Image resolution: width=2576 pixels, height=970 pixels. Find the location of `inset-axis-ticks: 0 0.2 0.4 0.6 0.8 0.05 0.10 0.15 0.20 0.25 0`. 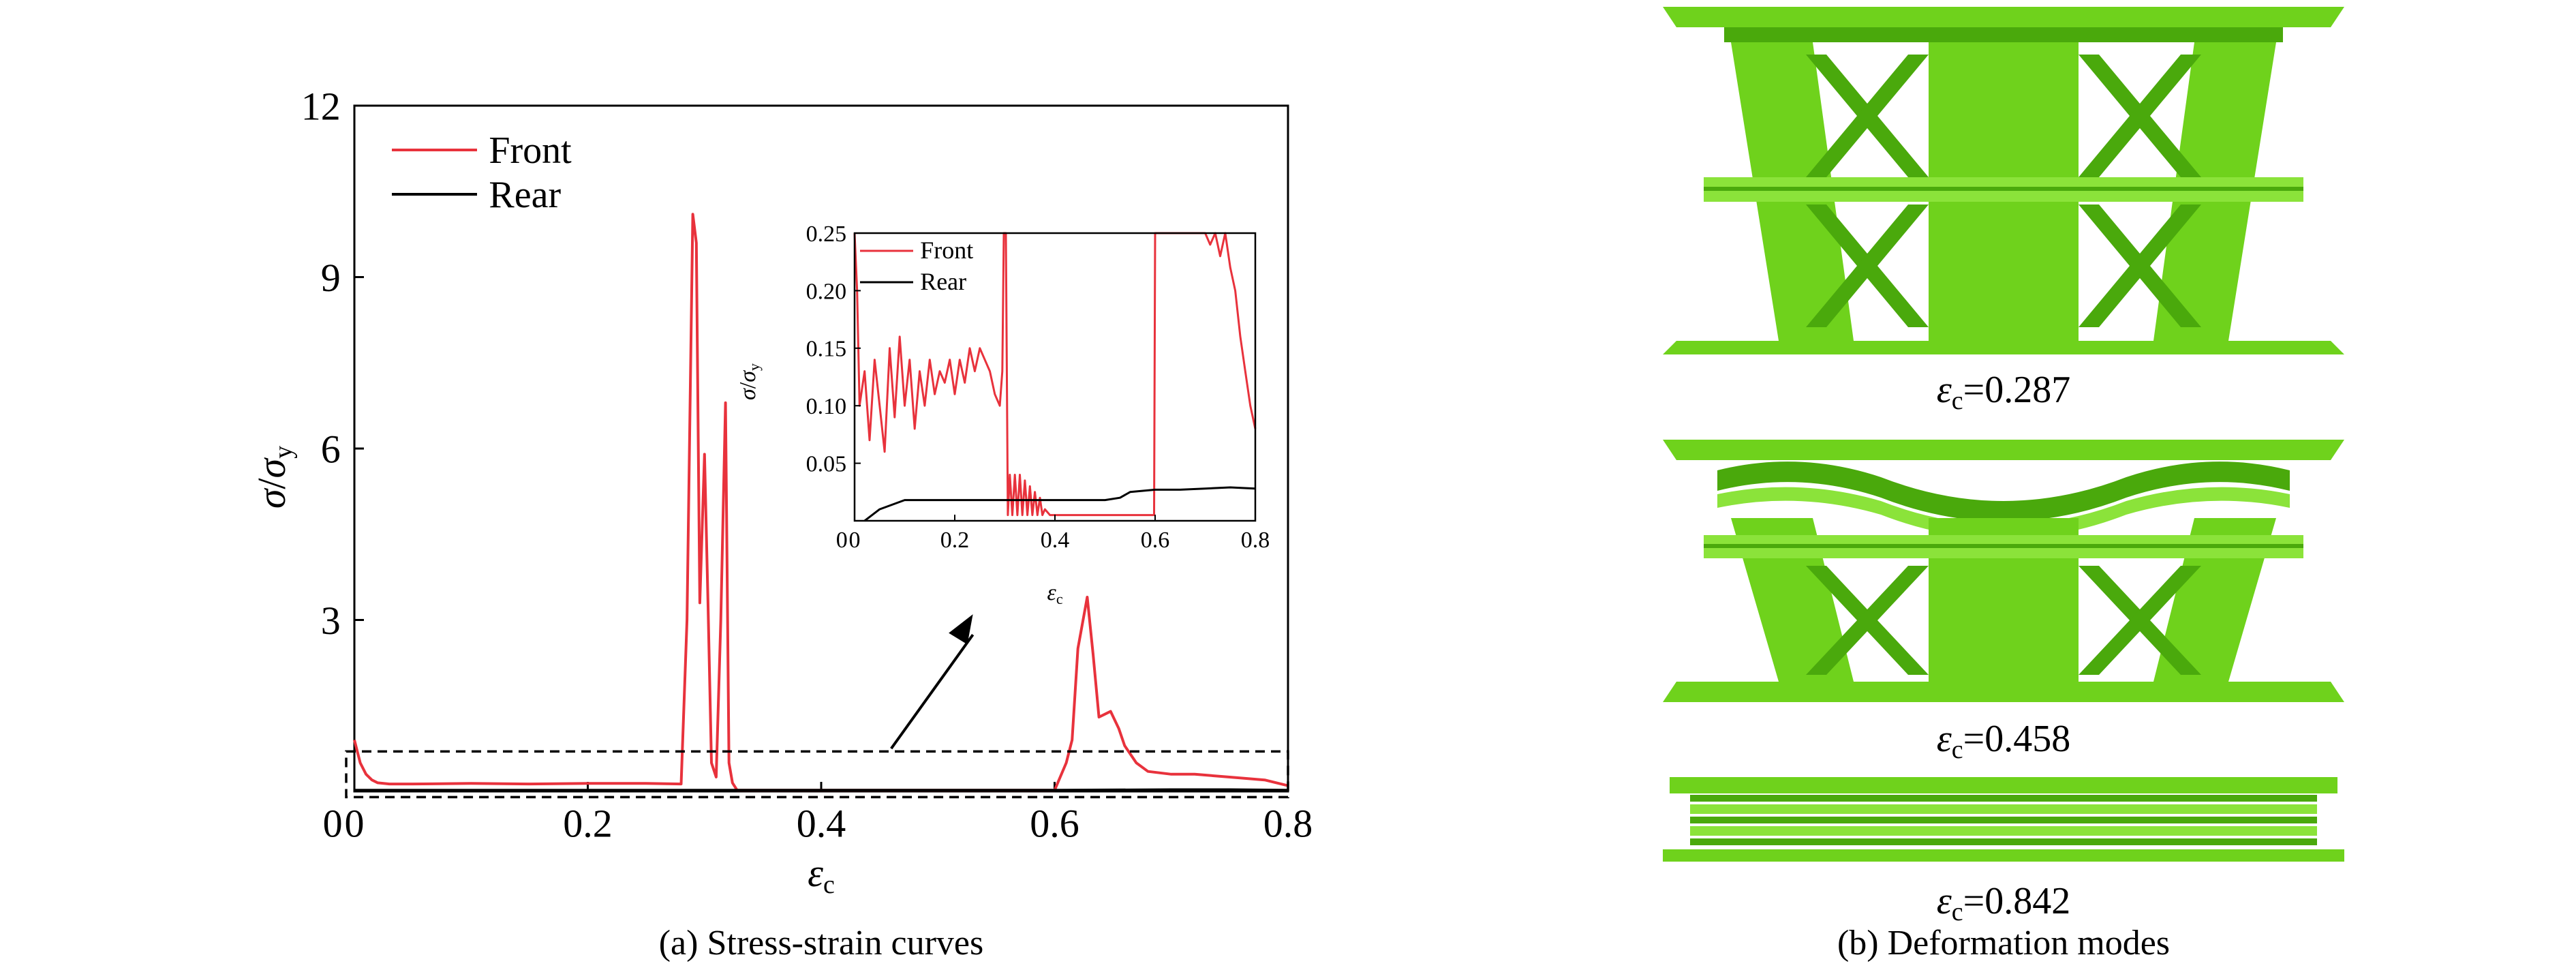

inset-axis-ticks: 0 0.2 0.4 0.6 0.8 0.05 0.10 0.15 0.20 0.25 0 is located at coordinates (1038, 387).